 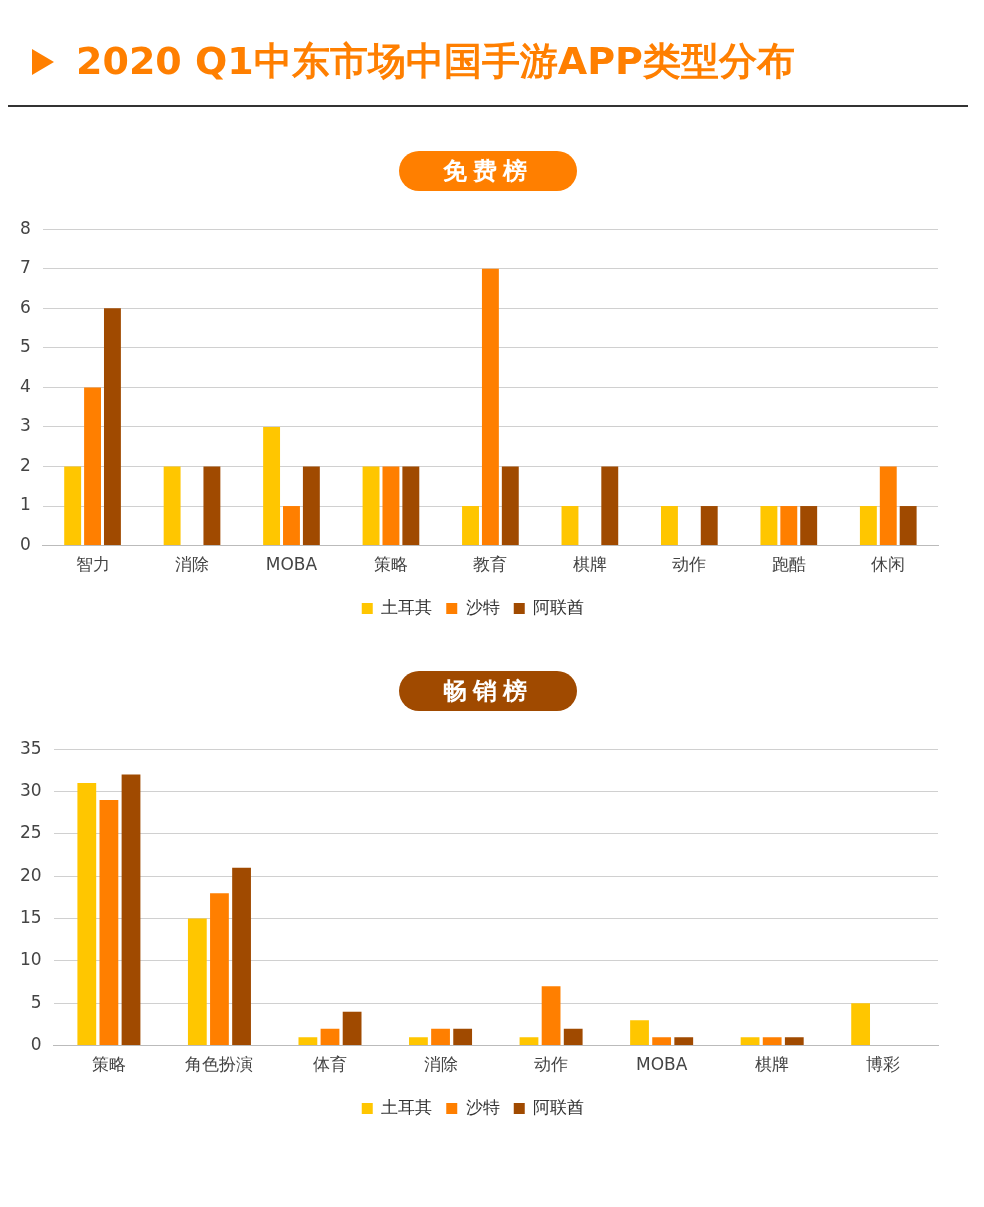 I want to click on y-tick-label: 10, so click(x=30, y=959).